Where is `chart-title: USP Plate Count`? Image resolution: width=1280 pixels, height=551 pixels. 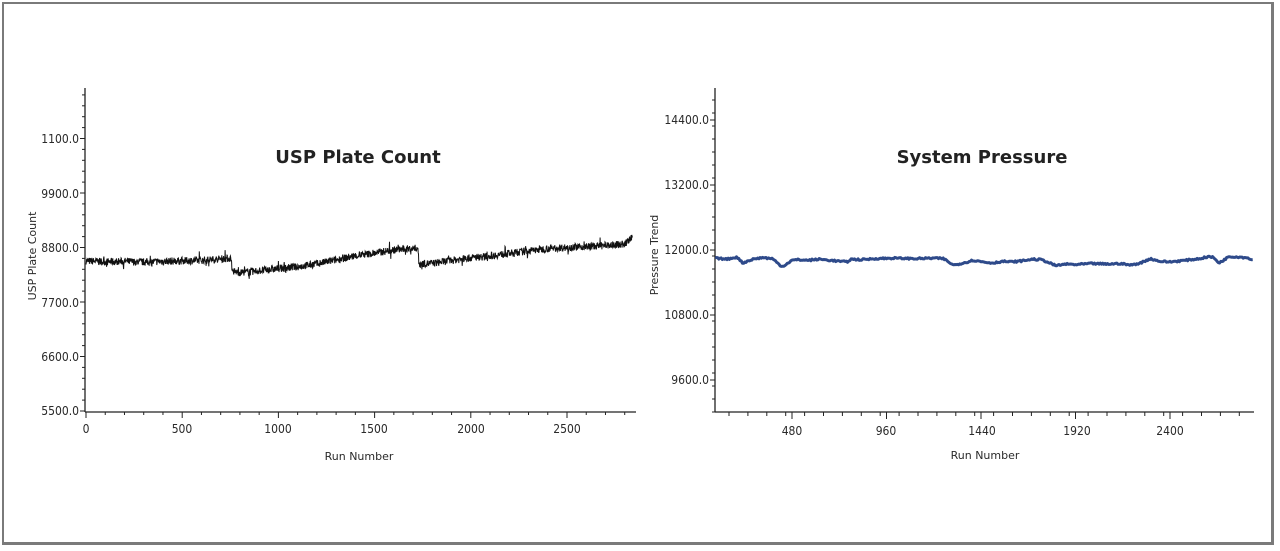
chart-title: USP Plate Count is located at coordinates (358, 157).